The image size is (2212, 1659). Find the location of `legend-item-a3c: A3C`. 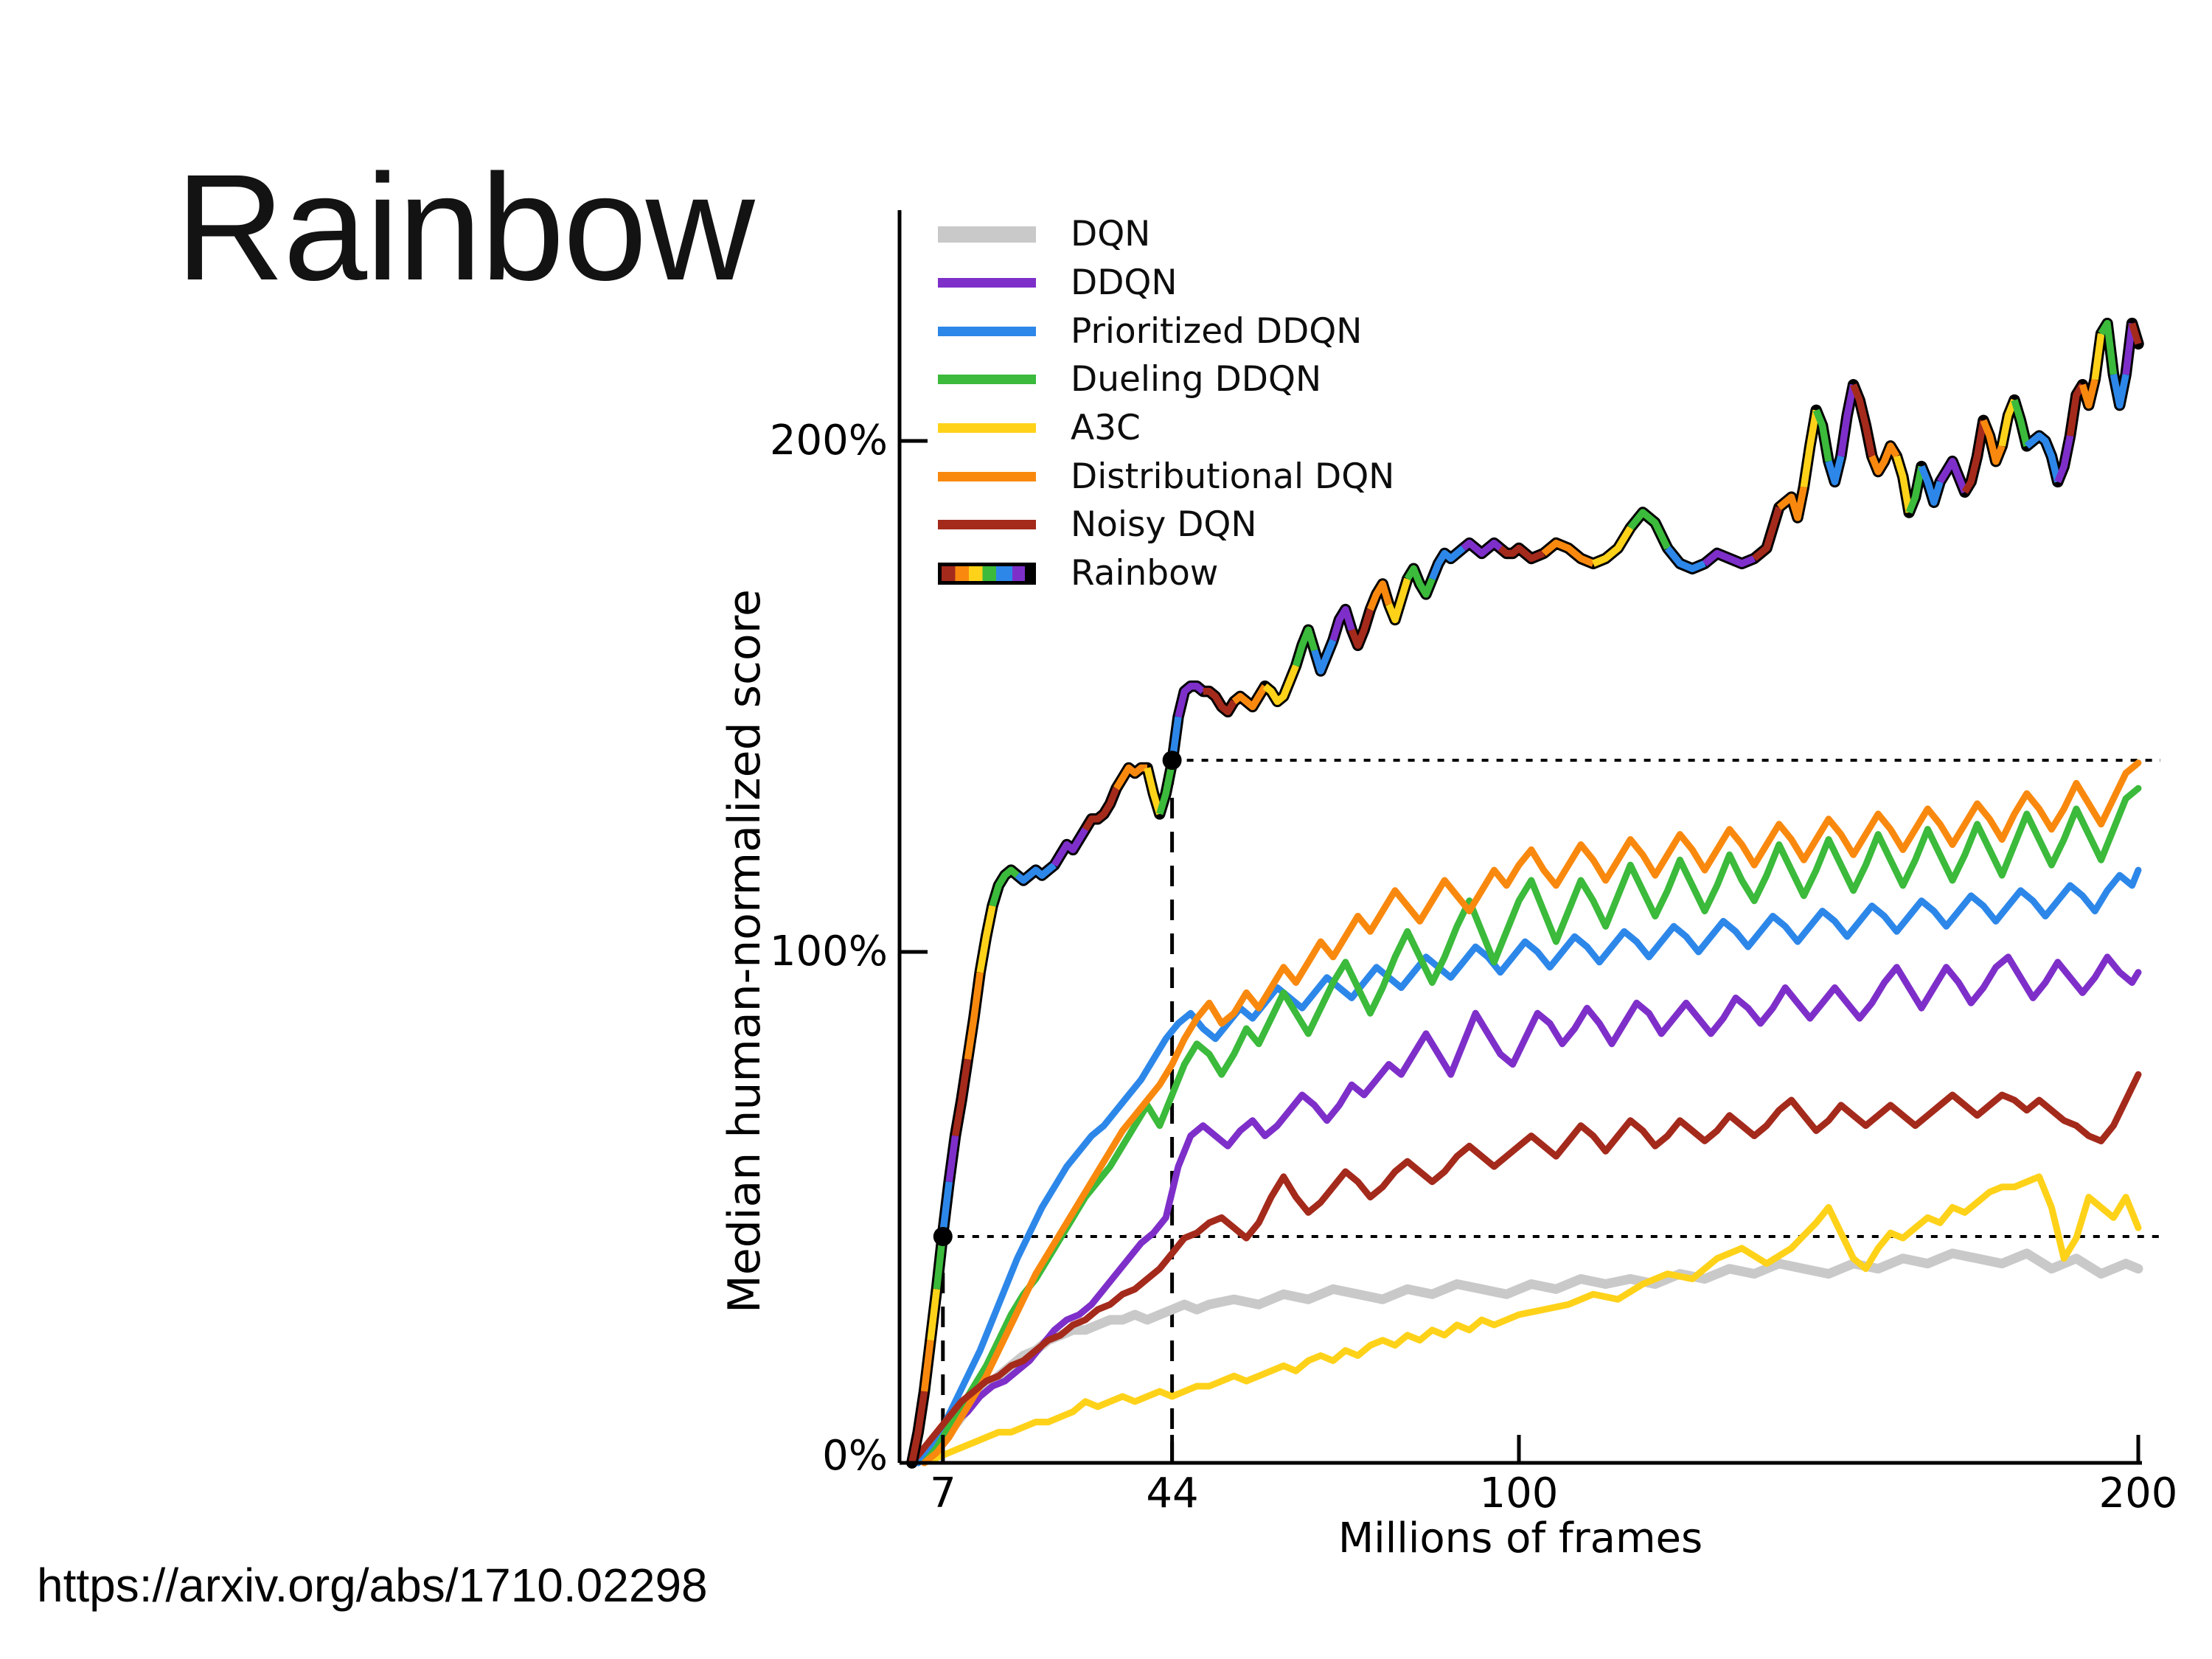

legend-item-a3c: A3C is located at coordinates (1166, 428).